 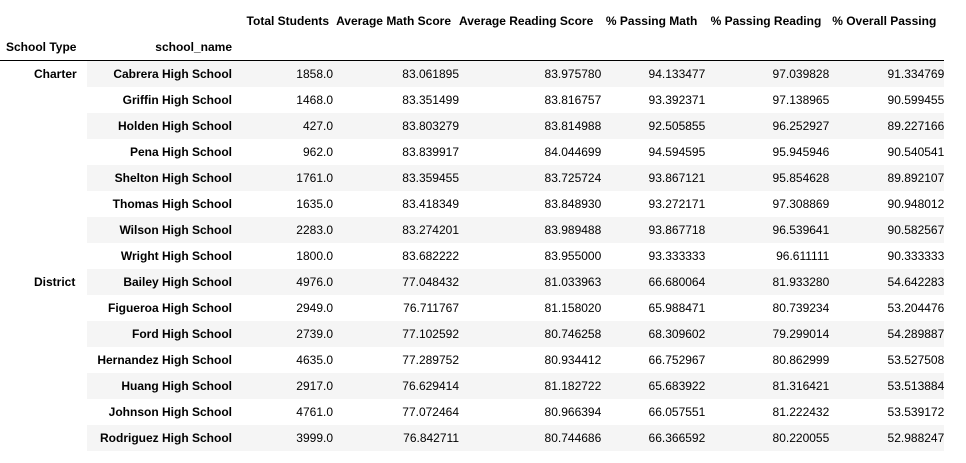 What do you see at coordinates (767, 386) in the screenshot?
I see `value-cell: 81.316421` at bounding box center [767, 386].